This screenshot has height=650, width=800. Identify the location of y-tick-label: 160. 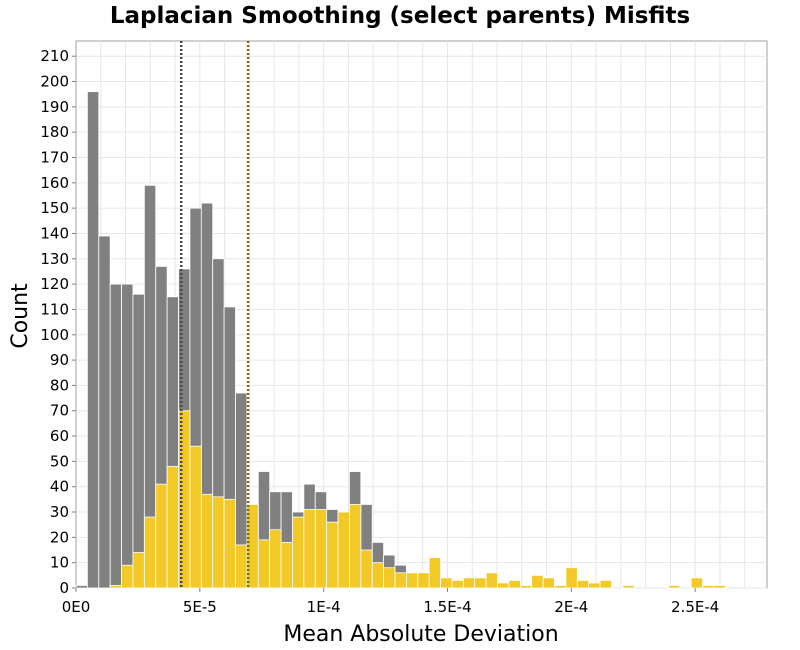
(54, 183).